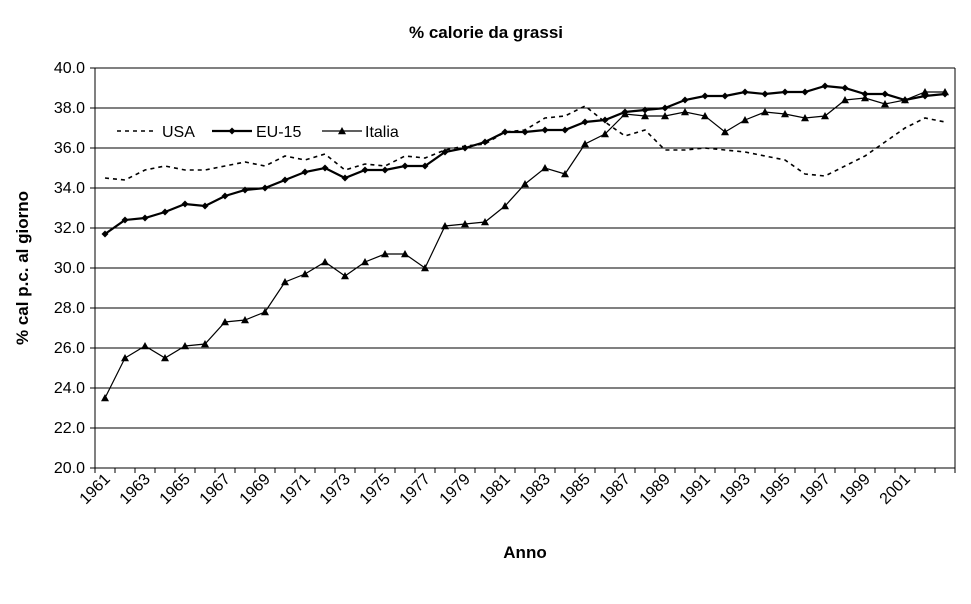  Describe the element at coordinates (360, 132) in the screenshot. I see `legend-item-italia: Italia` at that location.